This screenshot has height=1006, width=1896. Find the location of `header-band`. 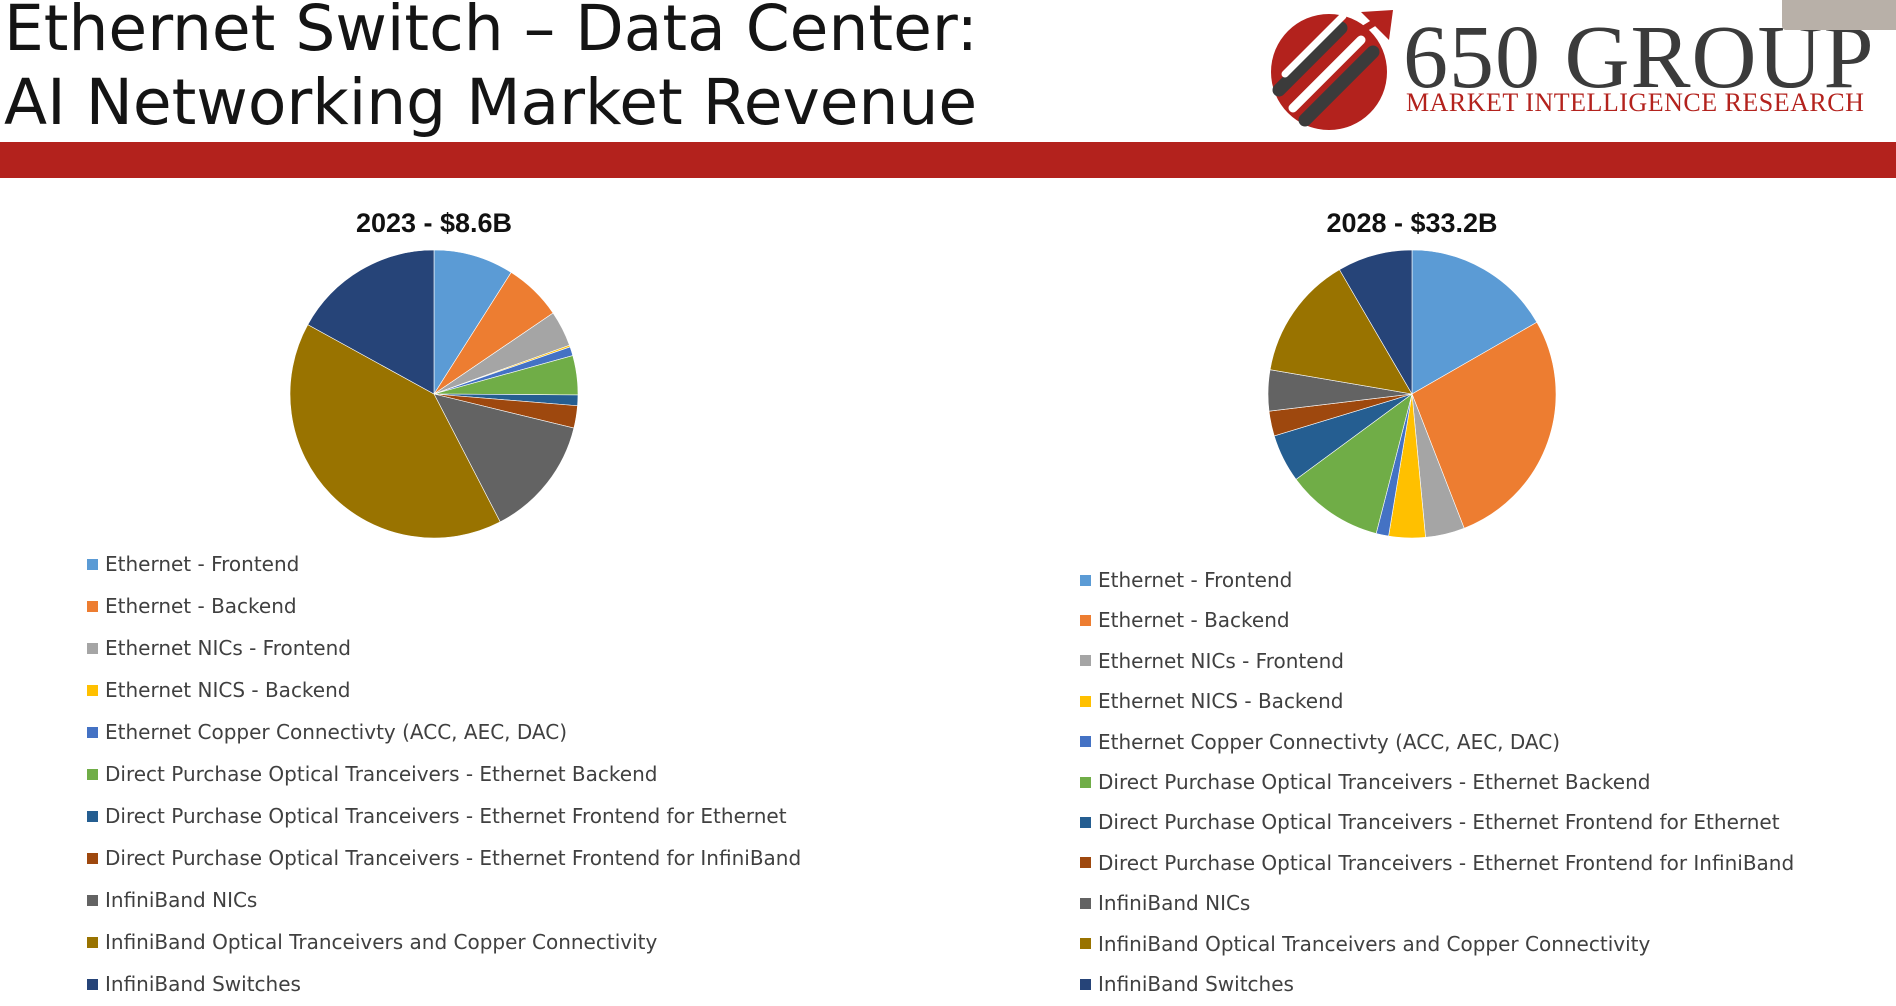

header-band is located at coordinates (948, 160).